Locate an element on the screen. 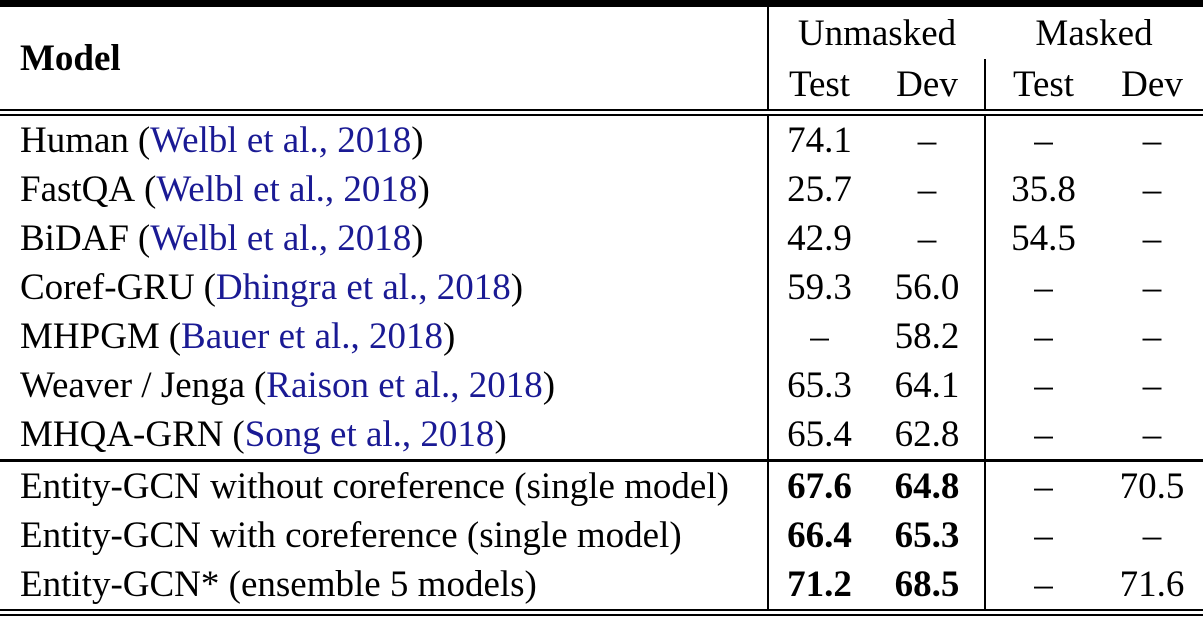 The height and width of the screenshot is (627, 1203). table-row: MHPGM (Bauer et al., 2018) – 58.2 – – is located at coordinates (601, 336).